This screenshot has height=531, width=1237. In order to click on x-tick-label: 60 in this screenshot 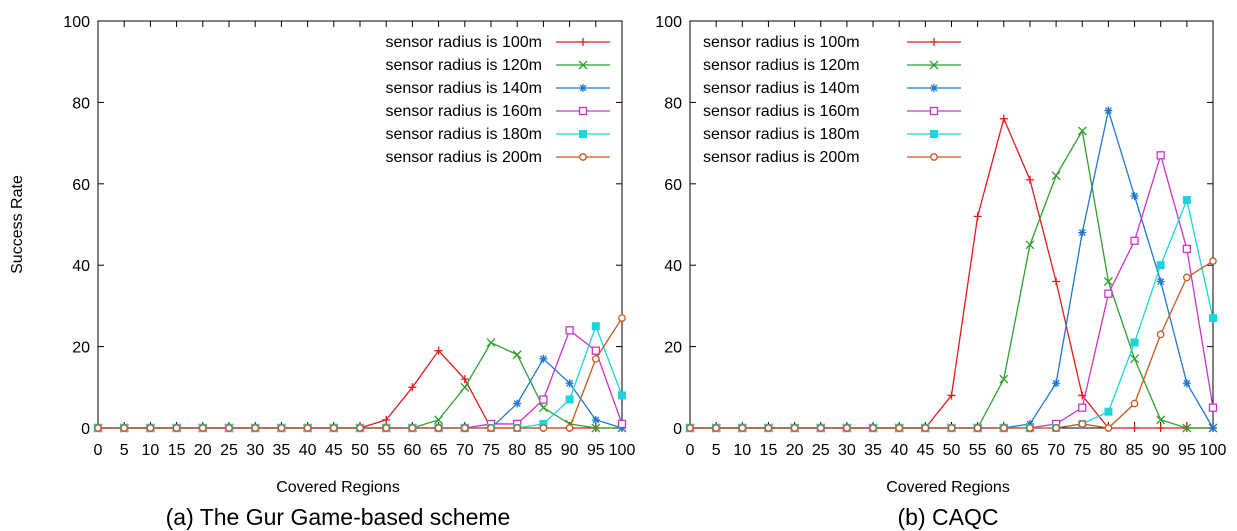, I will do `click(413, 450)`.